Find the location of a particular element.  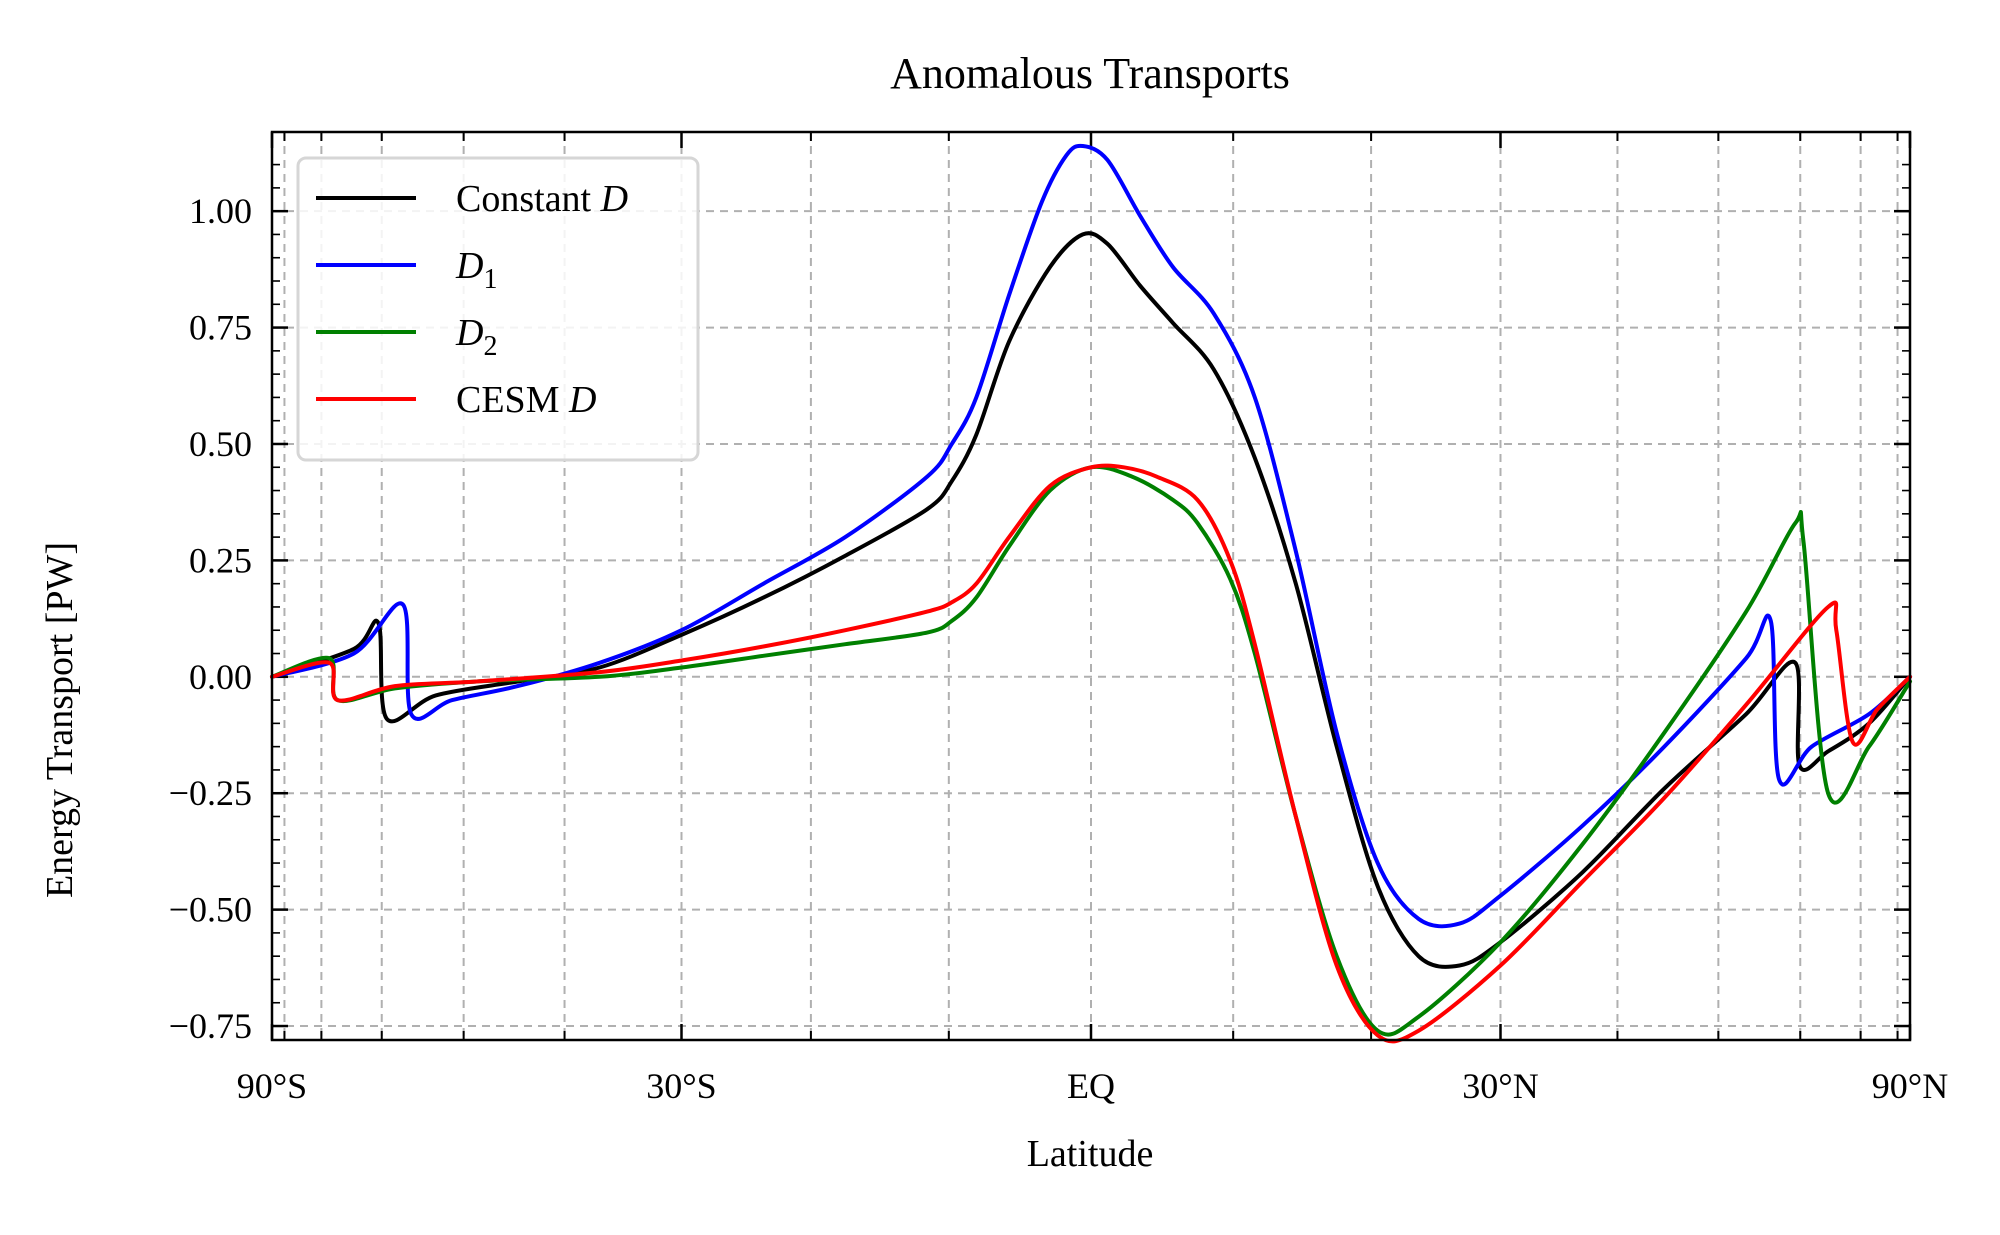

legend-entry: D2 is located at coordinates (476, 337).